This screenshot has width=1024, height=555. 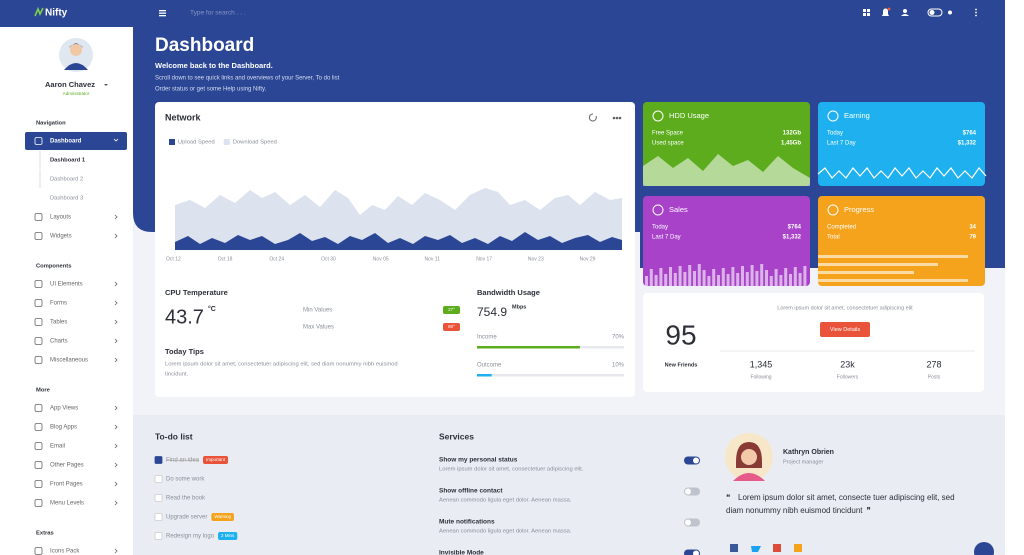 I want to click on nav-item: Icons Pack, so click(x=65, y=552).